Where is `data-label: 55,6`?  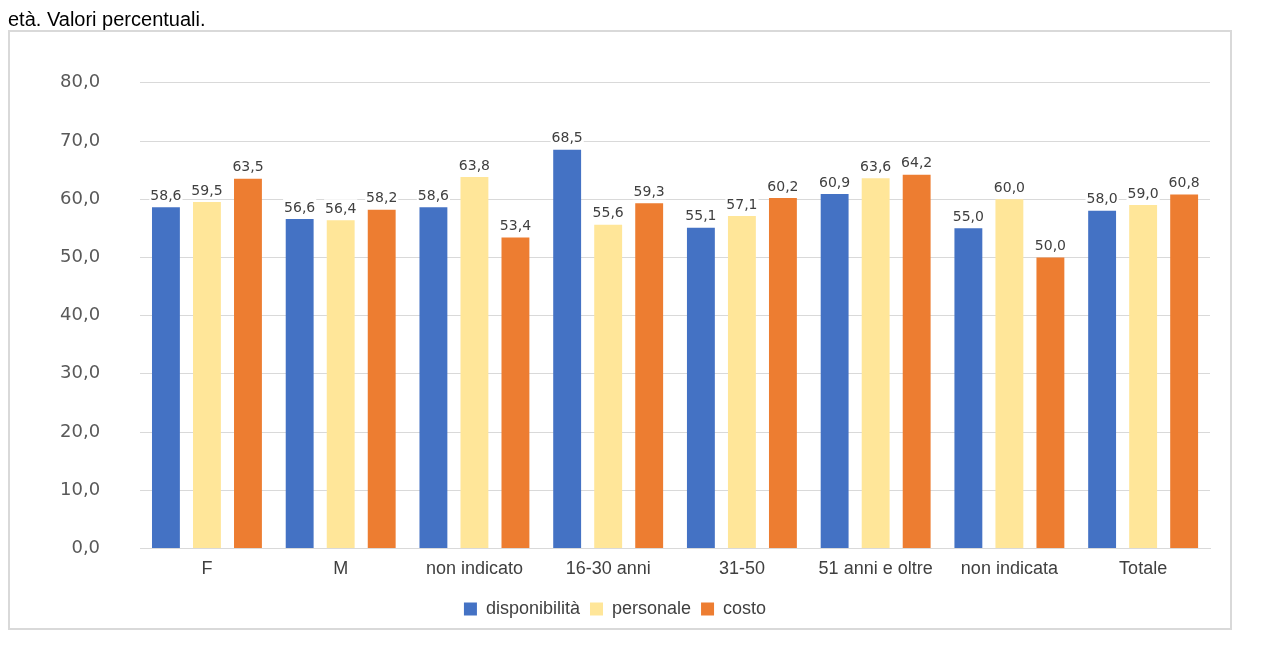
data-label: 55,6 is located at coordinates (608, 212).